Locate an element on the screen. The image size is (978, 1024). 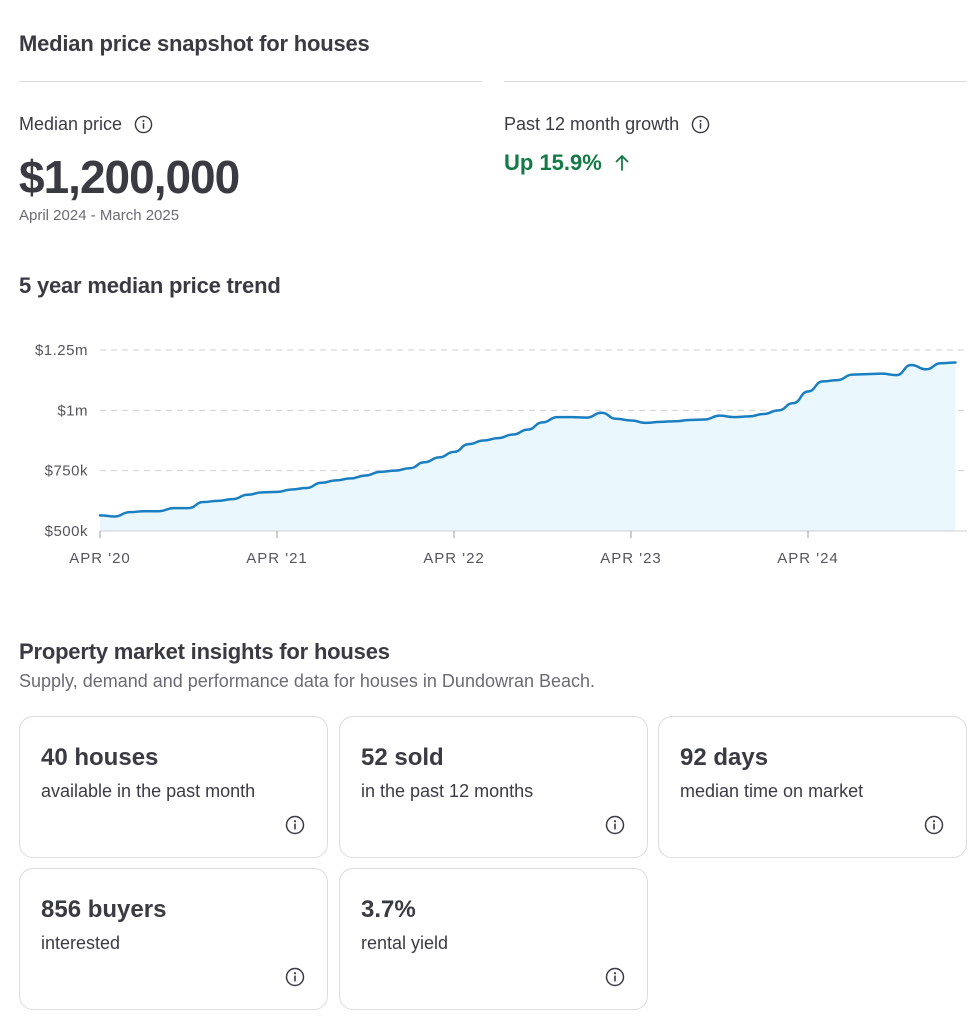
y-tick-label: $500k is located at coordinates (66, 531).